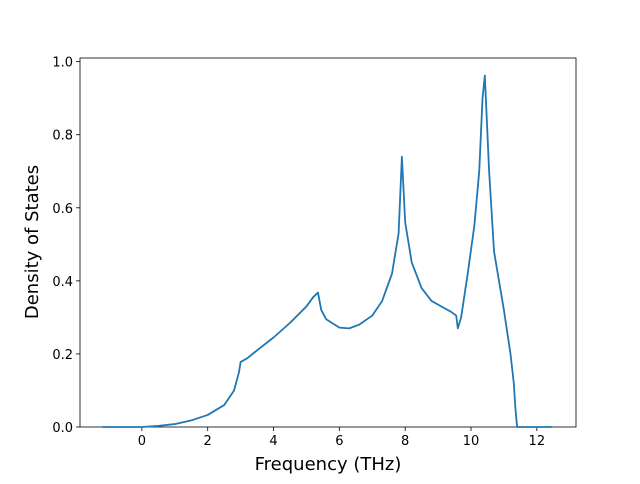 This screenshot has height=484, width=640. What do you see at coordinates (62, 136) in the screenshot?
I see `y-tick-label: 0.8` at bounding box center [62, 136].